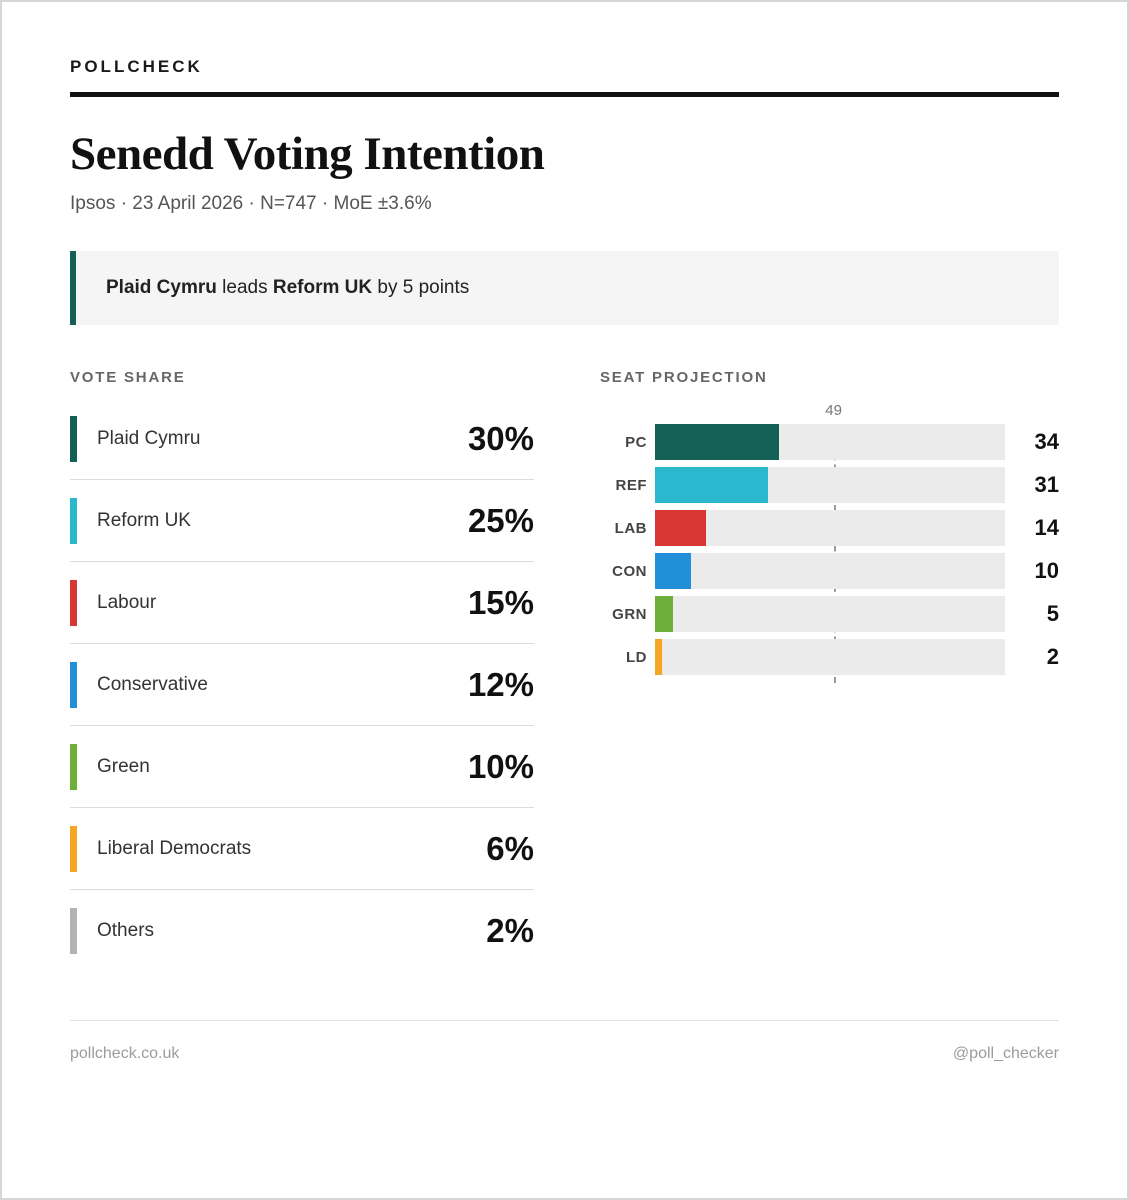  I want to click on vote-share-row: Green 10%, so click(302, 767).